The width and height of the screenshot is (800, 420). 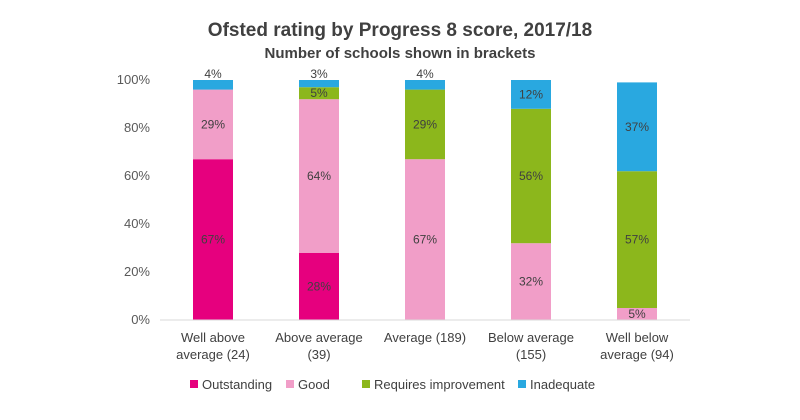 I want to click on x-tick-label: Below average, so click(x=531, y=337).